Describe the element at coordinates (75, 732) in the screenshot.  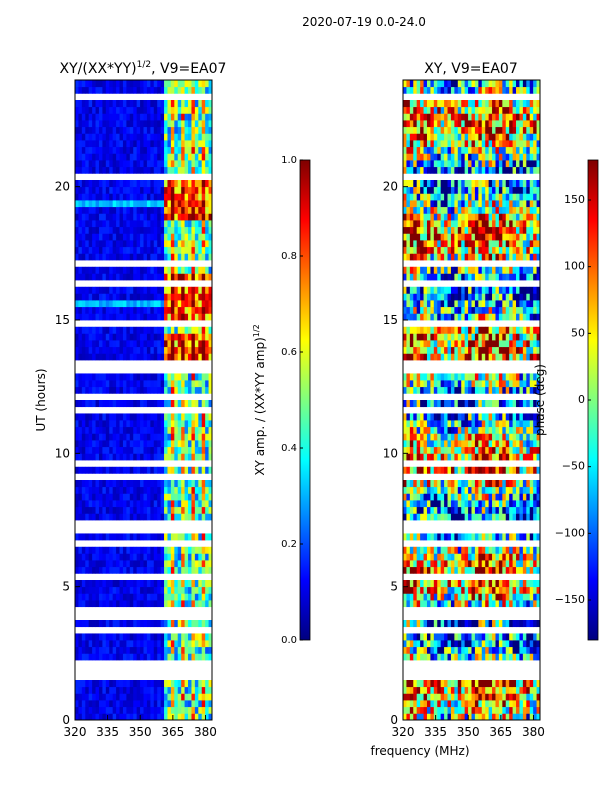
I see `panel1-xtick-label: 320` at that location.